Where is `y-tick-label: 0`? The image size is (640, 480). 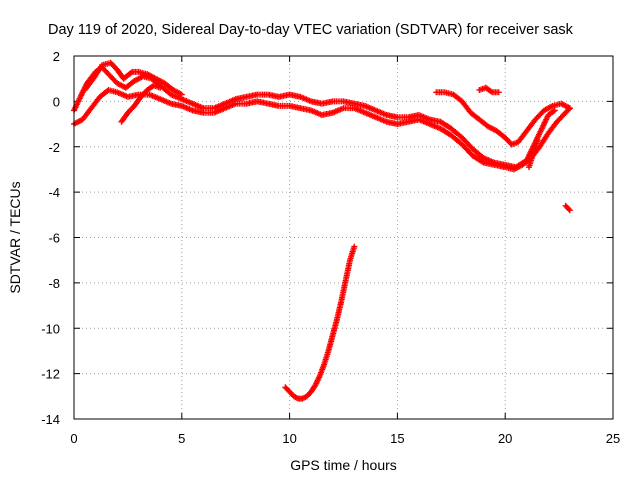 y-tick-label: 0 is located at coordinates (56, 101).